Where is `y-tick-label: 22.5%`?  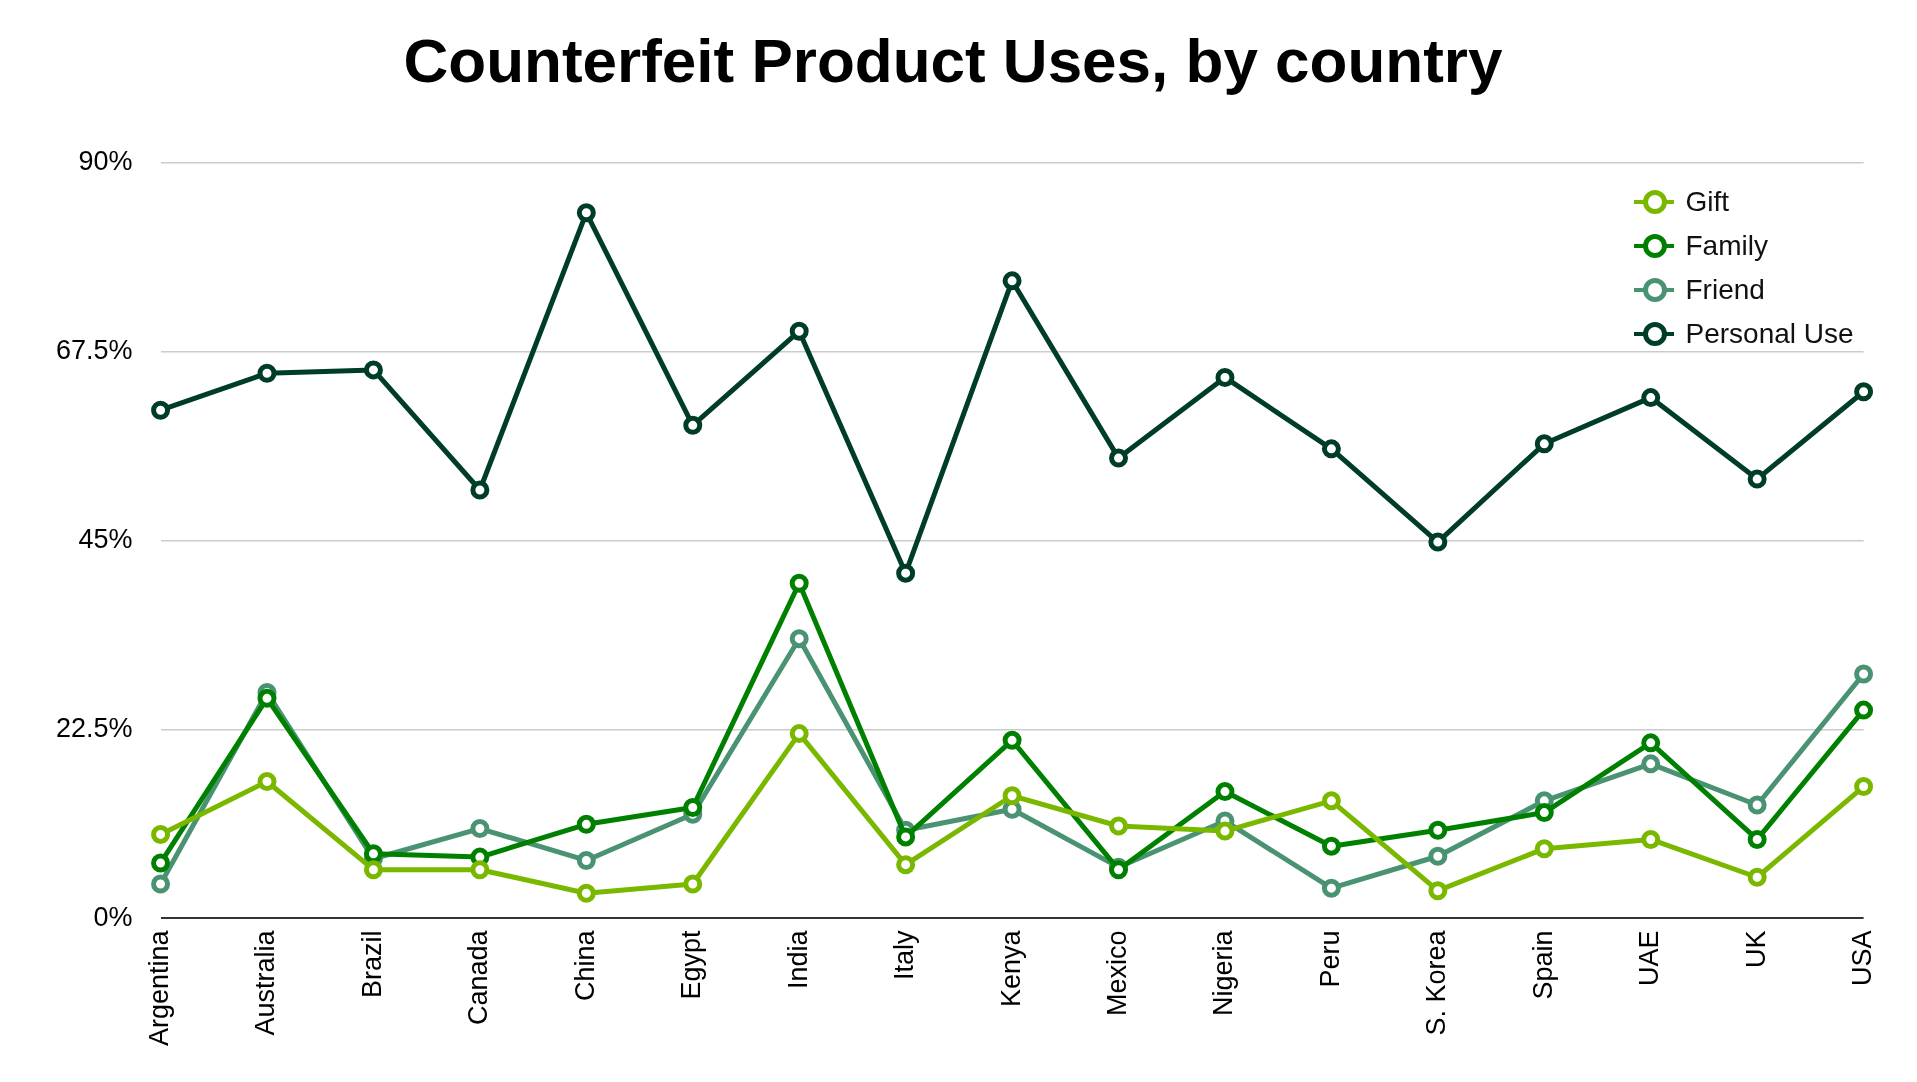
y-tick-label: 22.5% is located at coordinates (94, 727).